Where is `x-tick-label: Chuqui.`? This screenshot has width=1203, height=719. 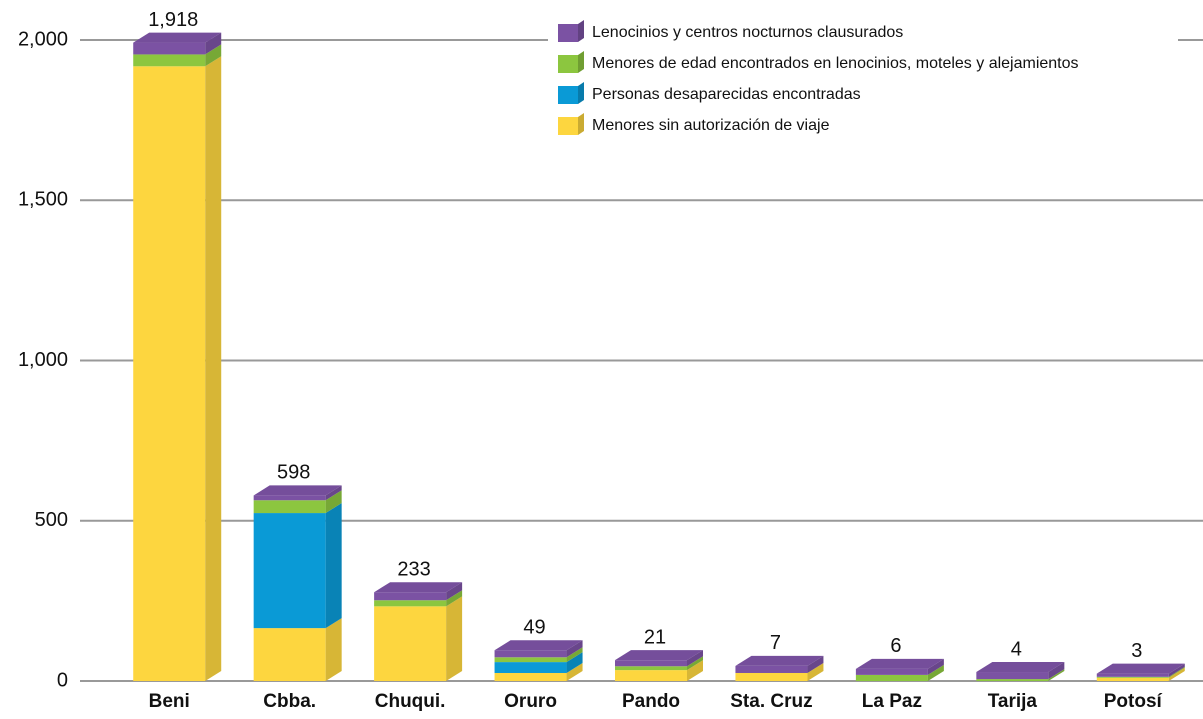
x-tick-label: Chuqui. is located at coordinates (410, 701).